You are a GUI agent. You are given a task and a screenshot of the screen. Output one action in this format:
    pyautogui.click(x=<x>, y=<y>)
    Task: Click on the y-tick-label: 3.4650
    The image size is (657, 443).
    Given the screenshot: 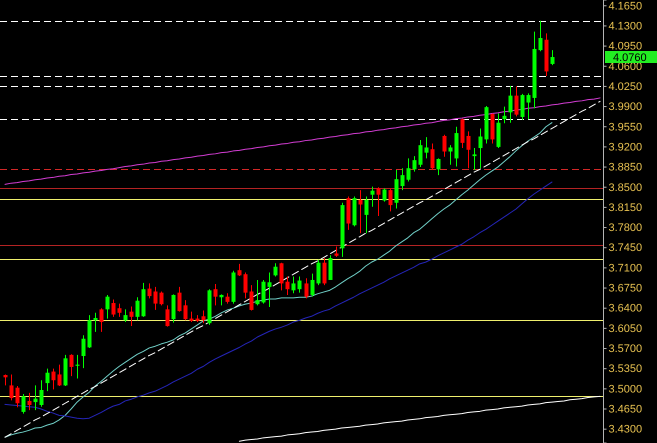 What is the action you would take?
    pyautogui.click(x=625, y=410)
    